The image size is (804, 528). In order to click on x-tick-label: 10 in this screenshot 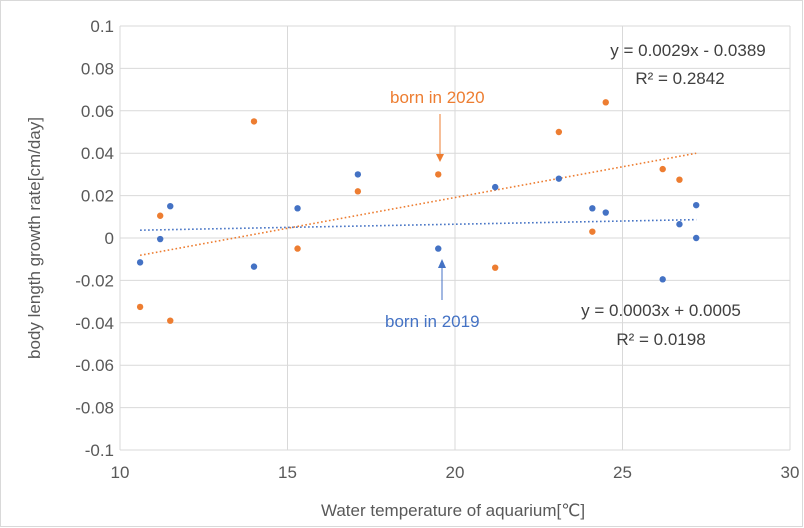, I will do `click(120, 472)`.